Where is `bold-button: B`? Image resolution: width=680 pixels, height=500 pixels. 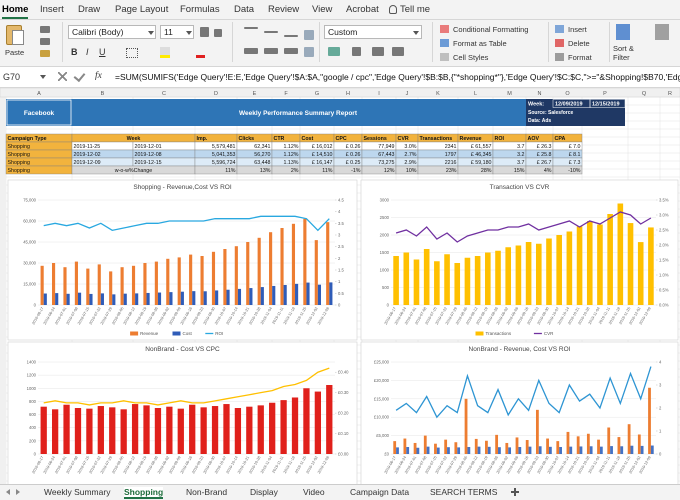 bold-button: B is located at coordinates (74, 52).